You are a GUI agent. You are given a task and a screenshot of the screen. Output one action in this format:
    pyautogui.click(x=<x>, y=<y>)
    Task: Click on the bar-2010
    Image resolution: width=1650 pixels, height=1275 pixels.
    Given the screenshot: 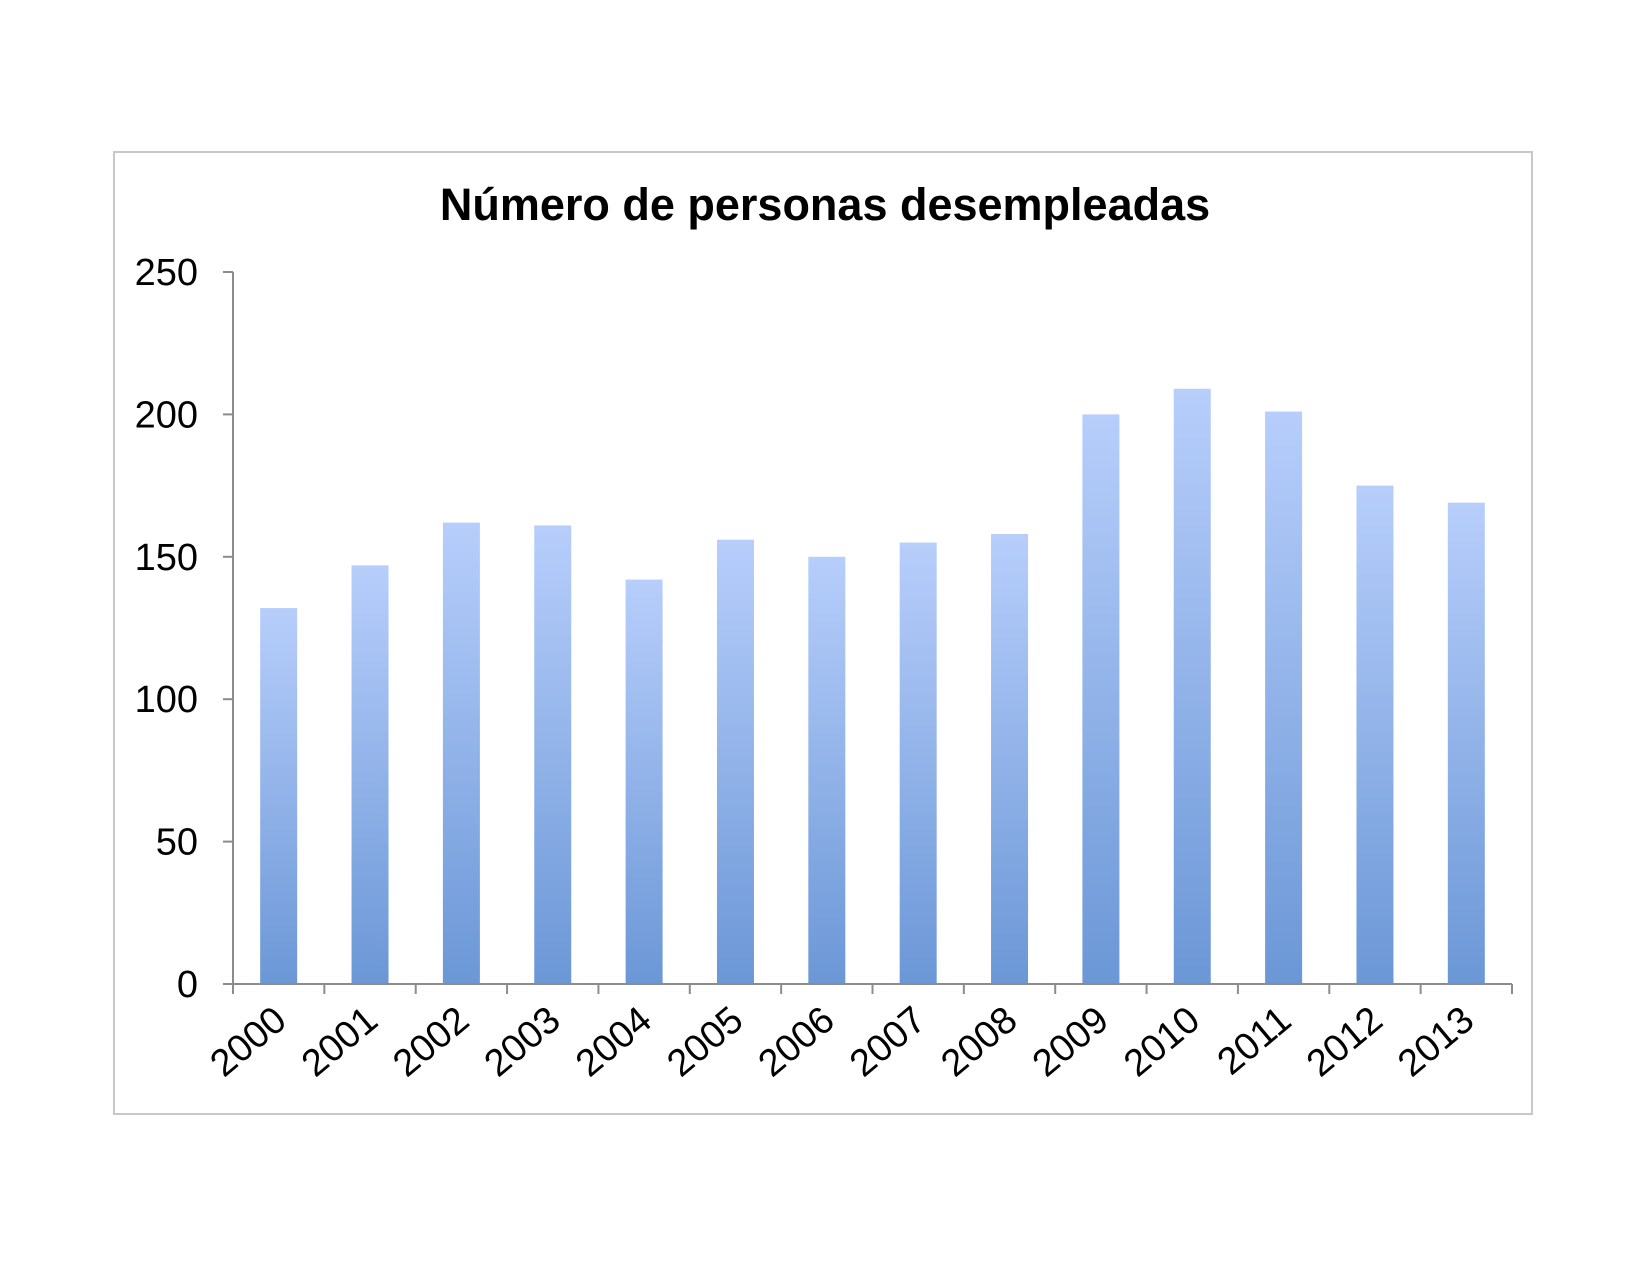 What is the action you would take?
    pyautogui.click(x=1192, y=686)
    